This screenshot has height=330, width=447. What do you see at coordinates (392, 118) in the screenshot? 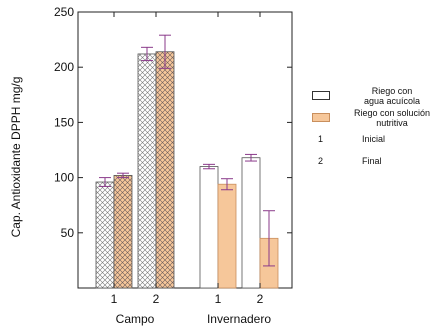
I see `legend-label: Riego con solución nutritiva` at bounding box center [392, 118].